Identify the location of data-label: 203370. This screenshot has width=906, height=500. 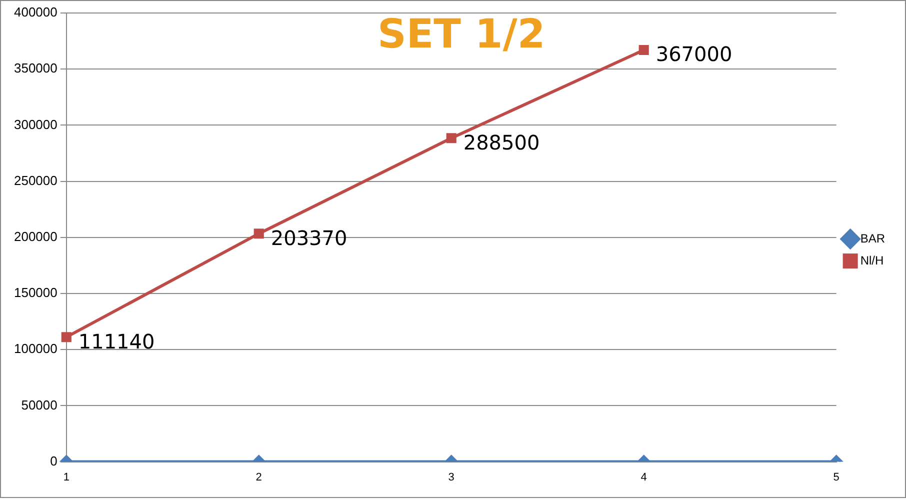
(309, 238).